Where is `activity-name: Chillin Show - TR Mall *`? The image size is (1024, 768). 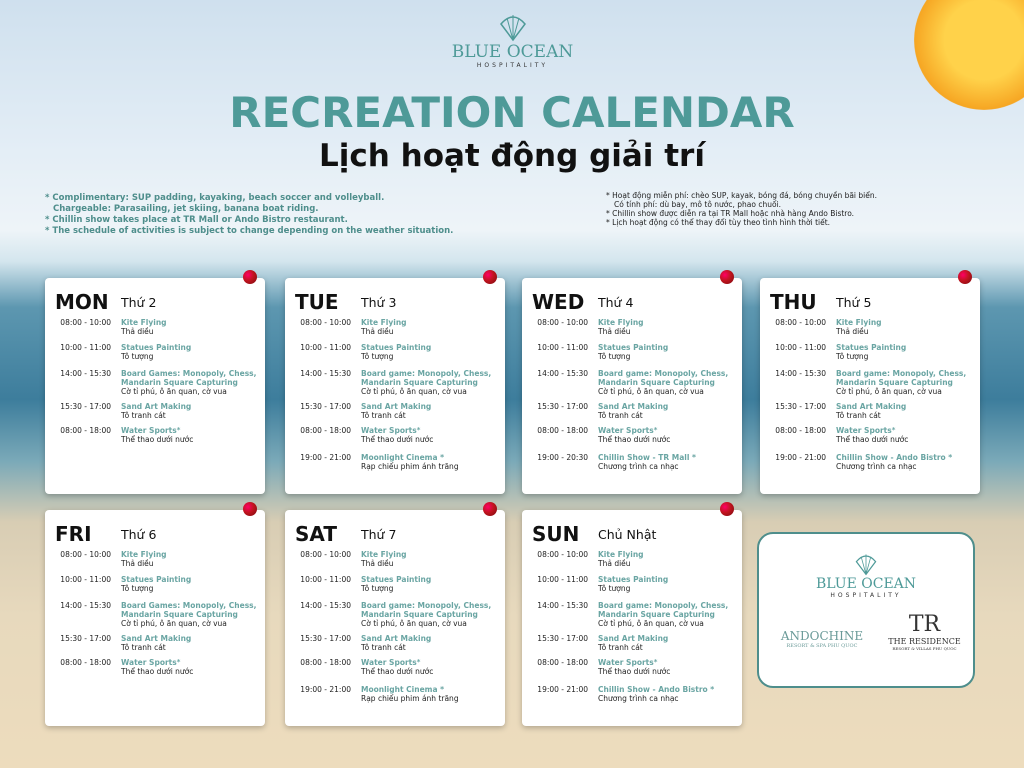
activity-name: Chillin Show - TR Mall * is located at coordinates (647, 457).